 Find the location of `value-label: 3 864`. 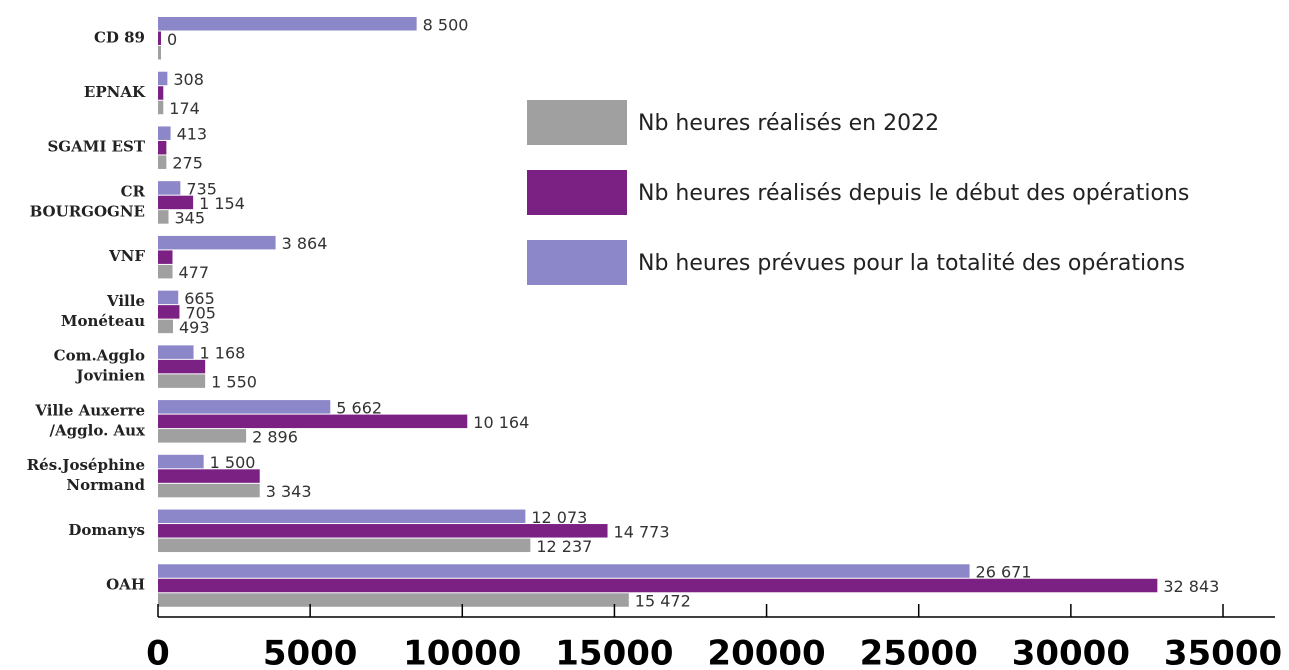

value-label: 3 864 is located at coordinates (305, 243).